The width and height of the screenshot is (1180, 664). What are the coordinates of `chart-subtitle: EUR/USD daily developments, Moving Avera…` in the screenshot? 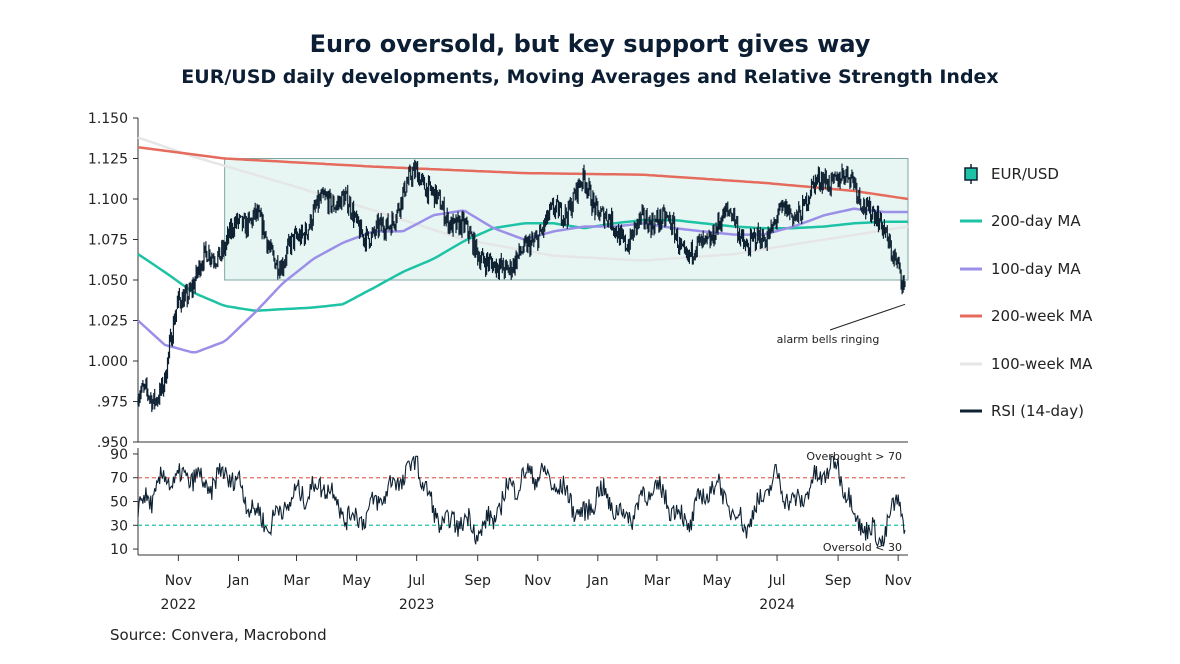 It's located at (590, 77).